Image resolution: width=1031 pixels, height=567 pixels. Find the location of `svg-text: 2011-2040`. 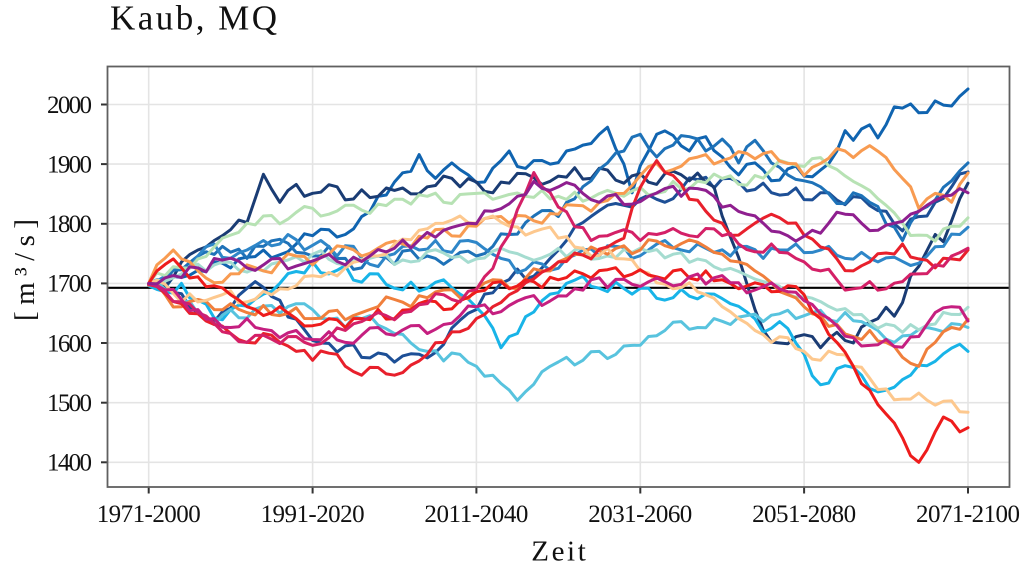

svg-text: 2011-2040 is located at coordinates (476, 514).